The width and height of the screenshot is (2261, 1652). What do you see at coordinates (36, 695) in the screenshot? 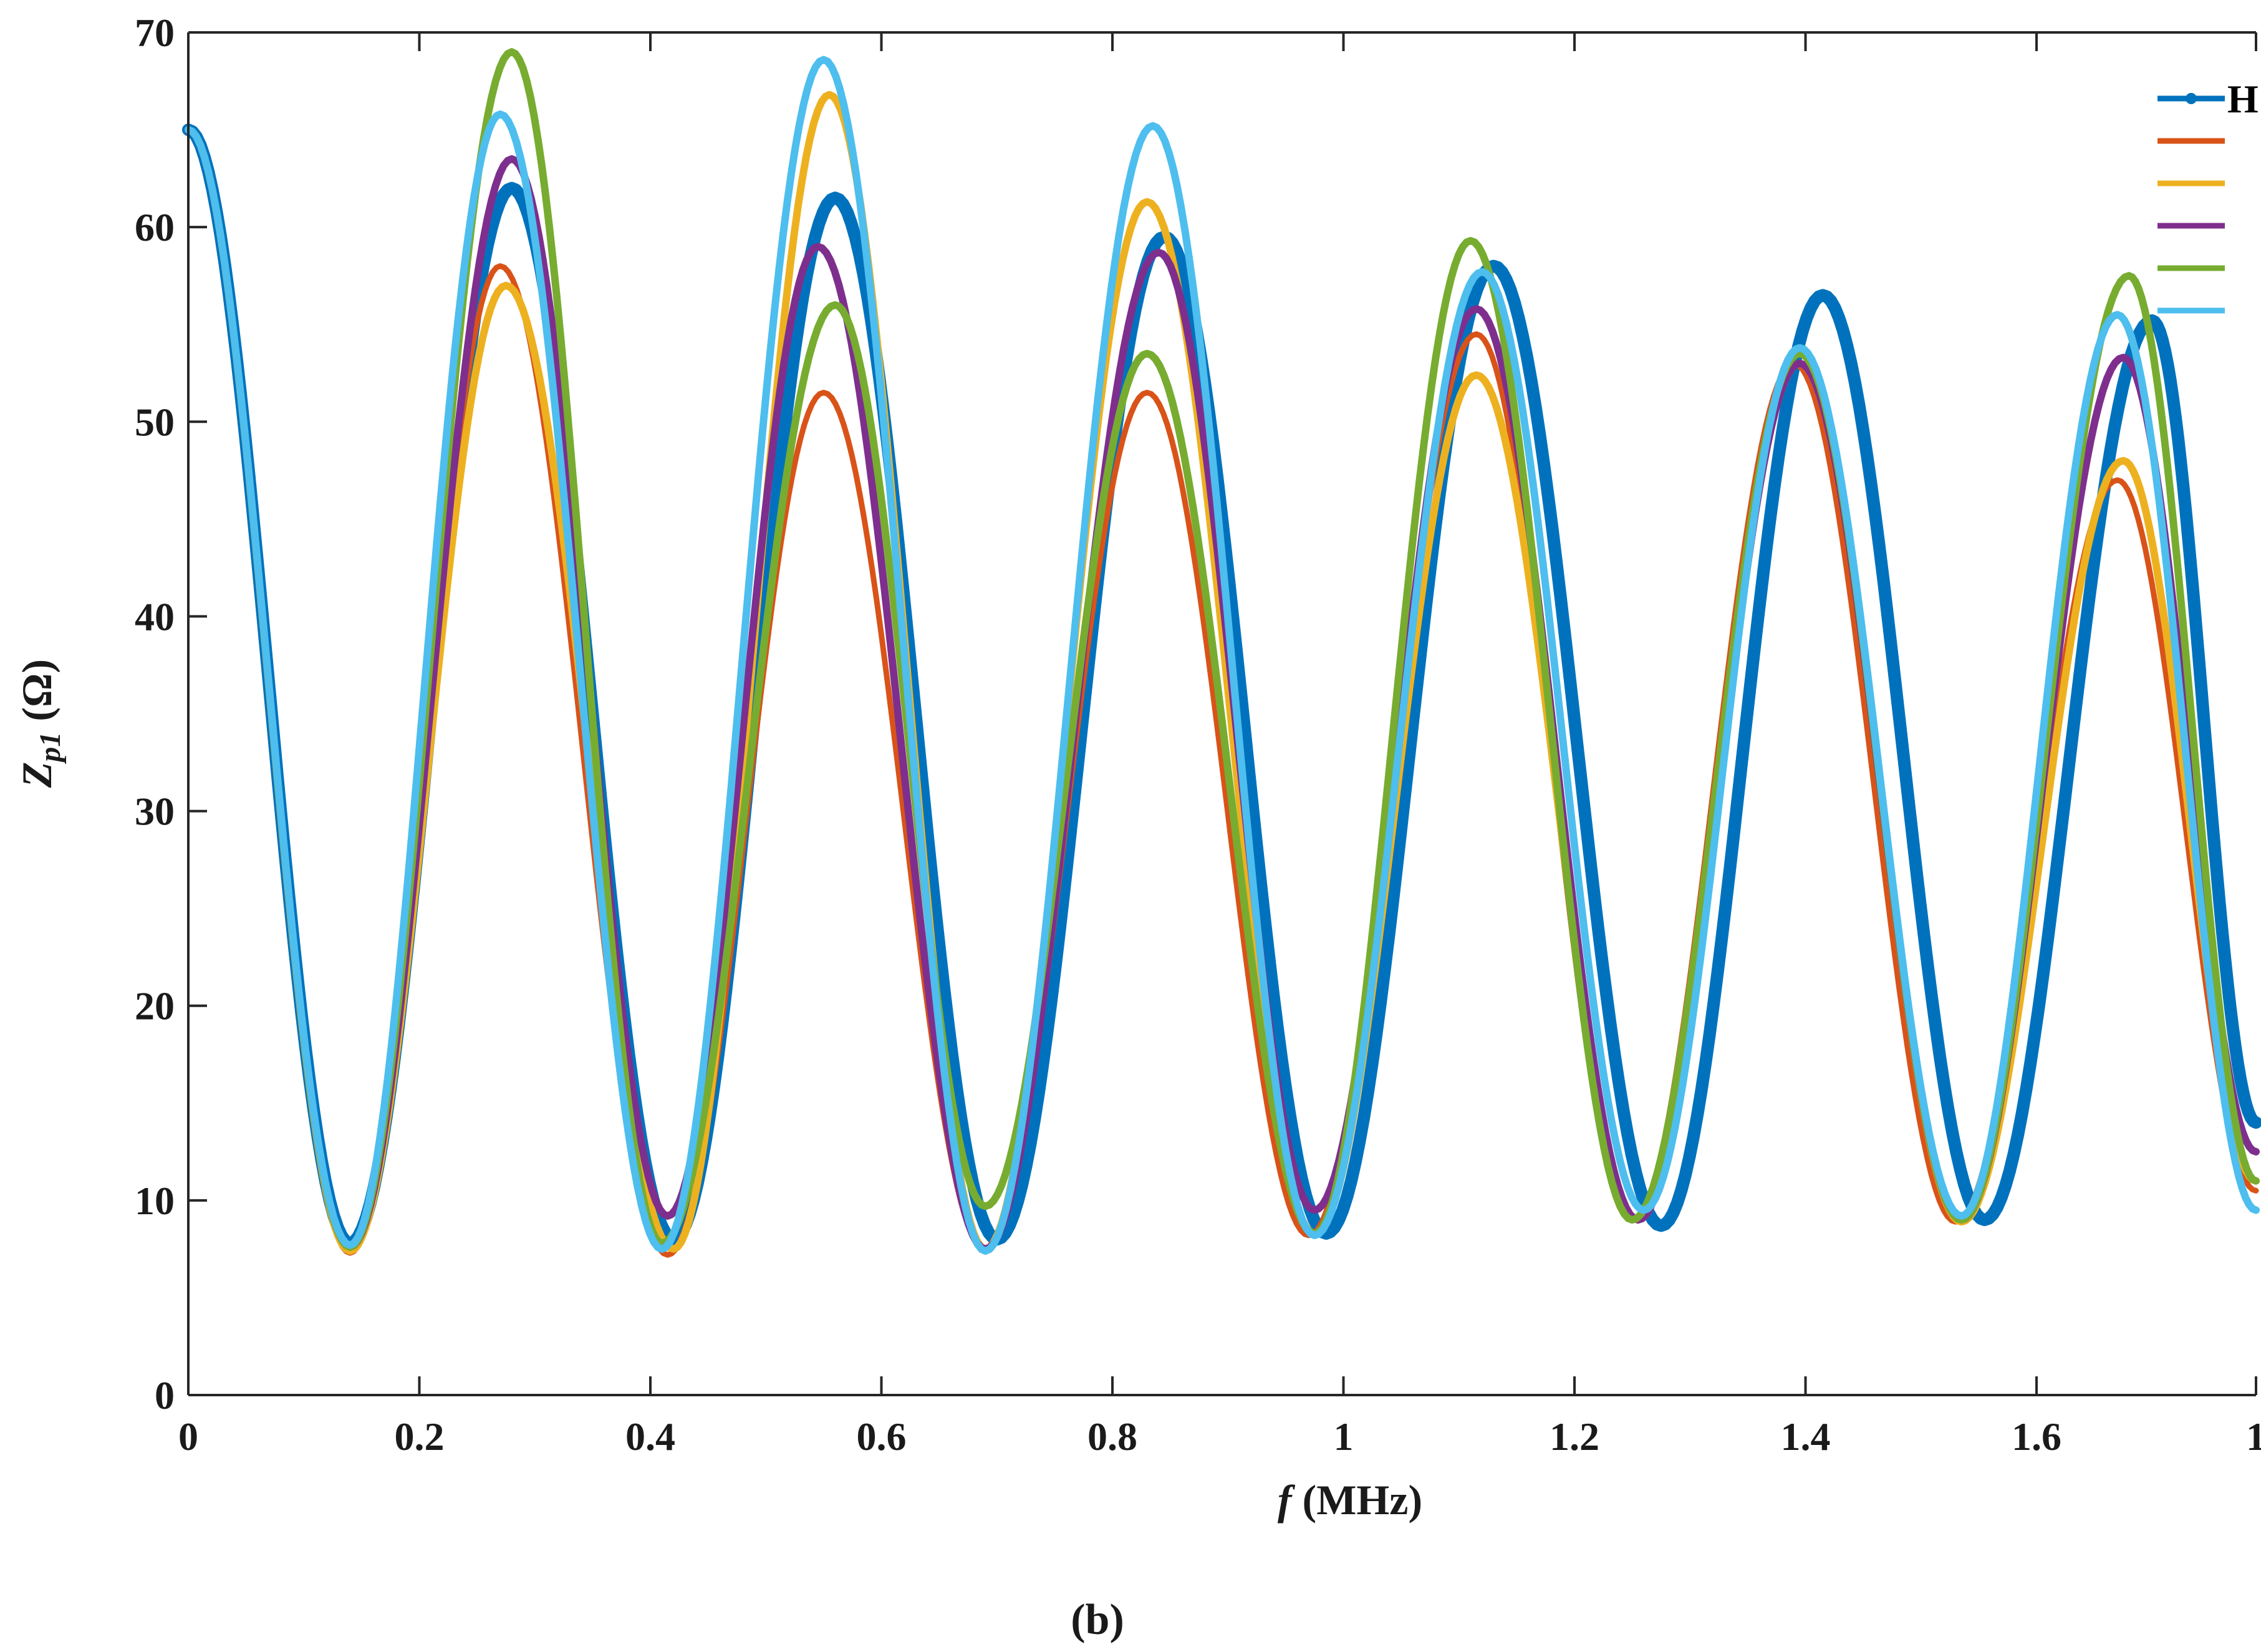
I see `y-axis-title-unit: (Ω)` at bounding box center [36, 695].